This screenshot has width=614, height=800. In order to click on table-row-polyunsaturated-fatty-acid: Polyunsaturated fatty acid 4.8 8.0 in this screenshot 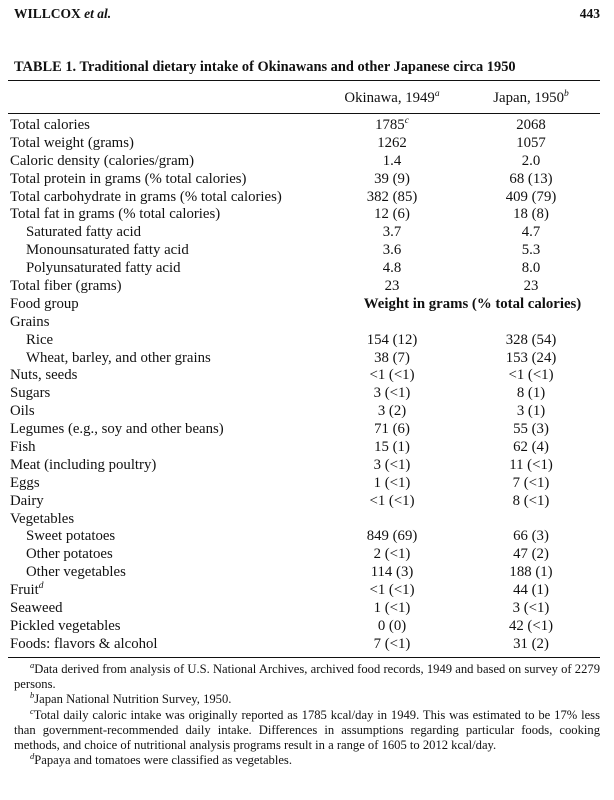, I will do `click(305, 269)`.